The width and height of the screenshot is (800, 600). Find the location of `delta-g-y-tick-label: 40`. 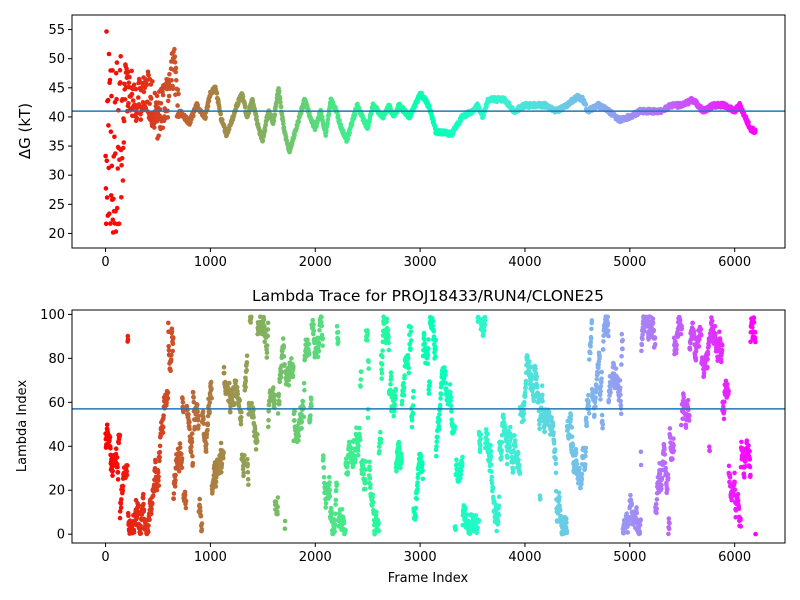

delta-g-y-tick-label: 40 is located at coordinates (56, 117).